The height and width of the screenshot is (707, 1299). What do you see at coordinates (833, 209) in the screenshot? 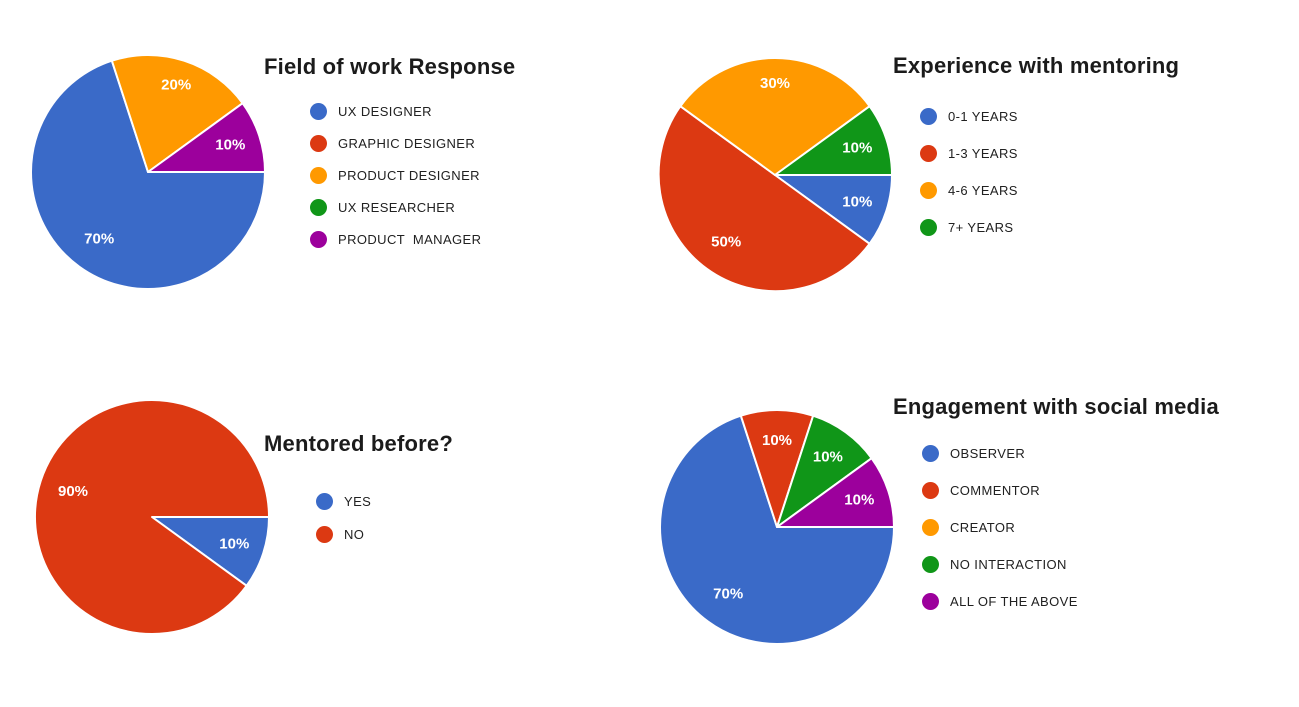
I see `pie-slice-0-1-years` at bounding box center [833, 209].